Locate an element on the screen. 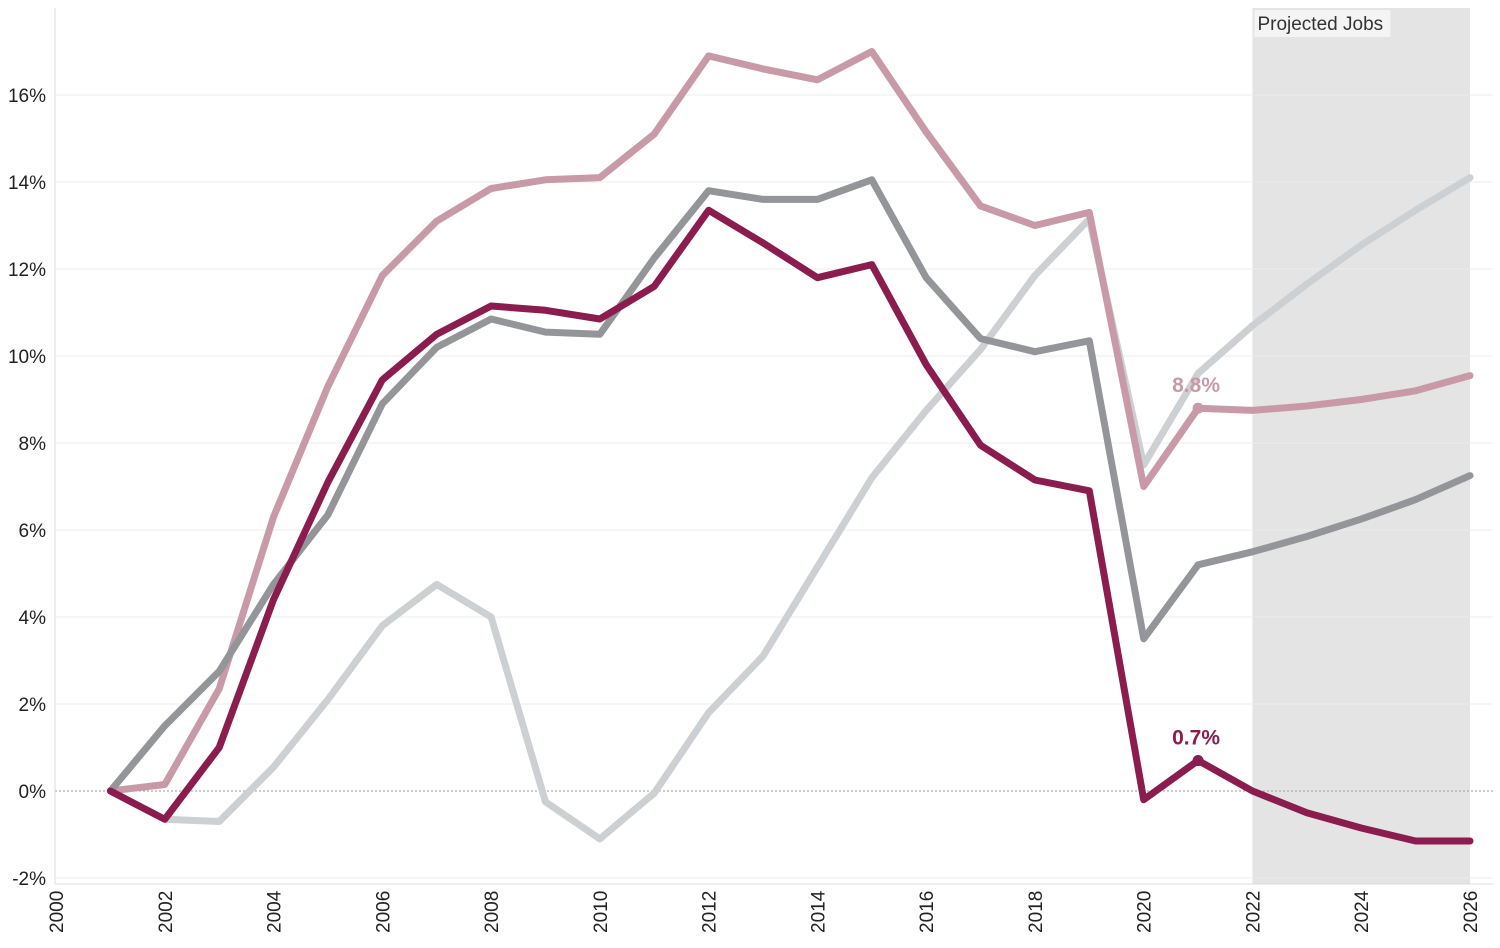  x-tick-label: 2020 is located at coordinates (1145, 912).